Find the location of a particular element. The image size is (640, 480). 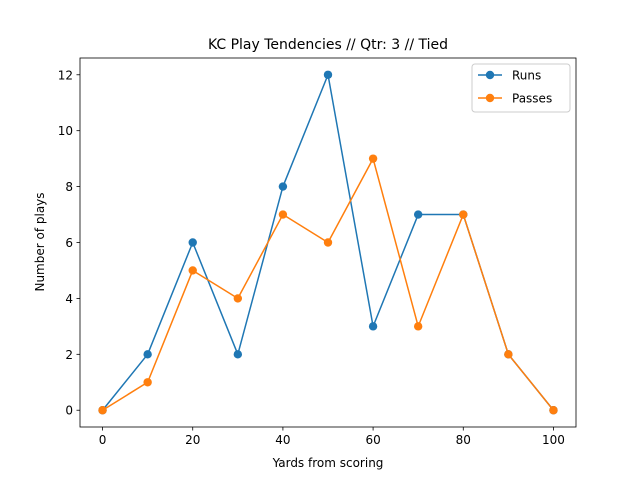

y-axis-label: Number of plays is located at coordinates (40, 241).